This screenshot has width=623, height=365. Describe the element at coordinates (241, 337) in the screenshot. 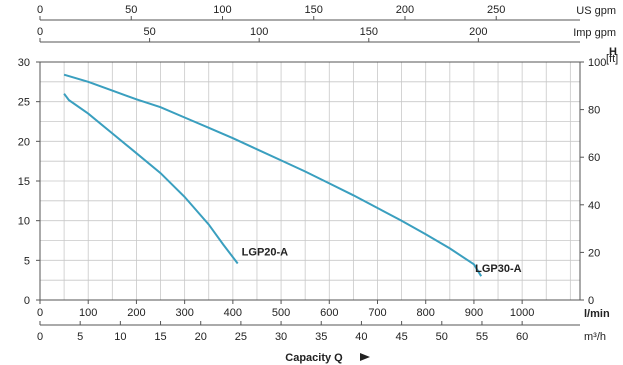

I see `m3h-tick-label: 25` at that location.